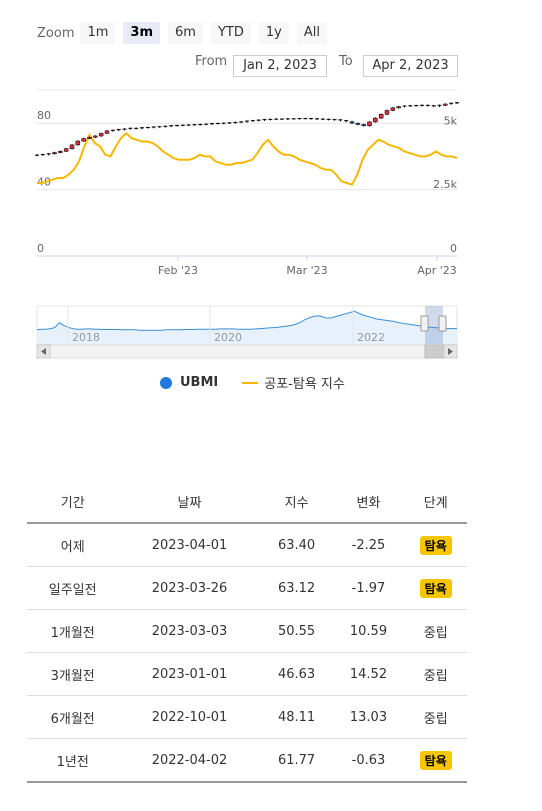  I want to click on to-label: To, so click(346, 61).